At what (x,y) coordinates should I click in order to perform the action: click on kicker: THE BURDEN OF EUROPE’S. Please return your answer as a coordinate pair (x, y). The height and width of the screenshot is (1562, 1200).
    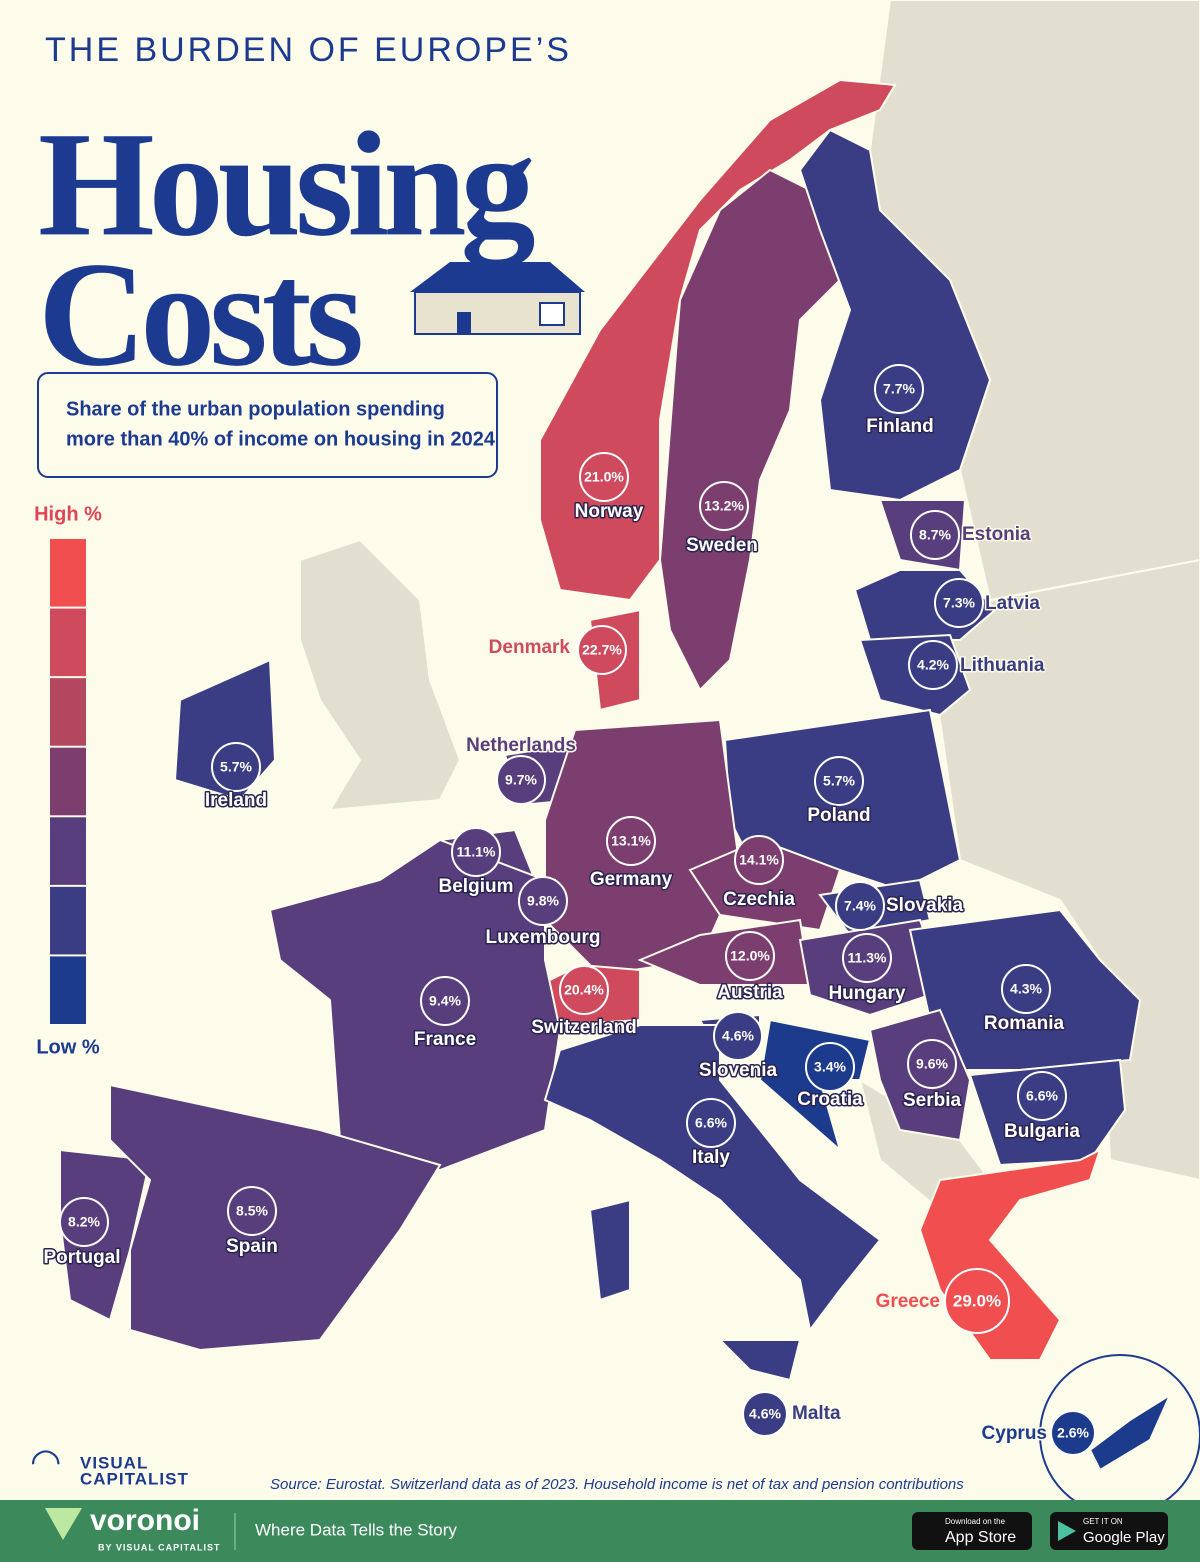
    Looking at the image, I should click on (308, 50).